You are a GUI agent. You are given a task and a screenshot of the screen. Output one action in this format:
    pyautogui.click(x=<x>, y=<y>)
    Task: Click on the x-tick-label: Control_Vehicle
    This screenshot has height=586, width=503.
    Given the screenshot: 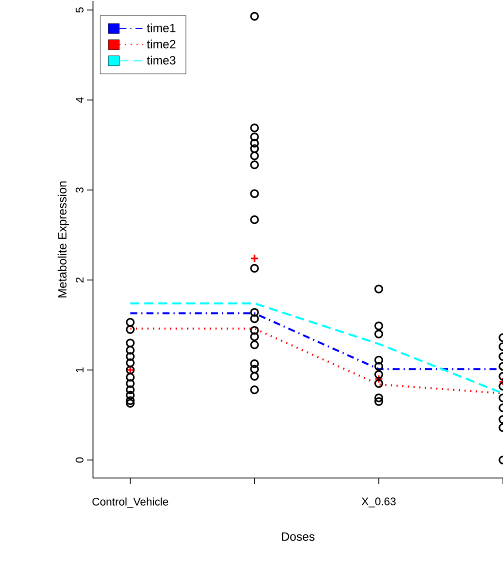 What is the action you would take?
    pyautogui.click(x=130, y=503)
    